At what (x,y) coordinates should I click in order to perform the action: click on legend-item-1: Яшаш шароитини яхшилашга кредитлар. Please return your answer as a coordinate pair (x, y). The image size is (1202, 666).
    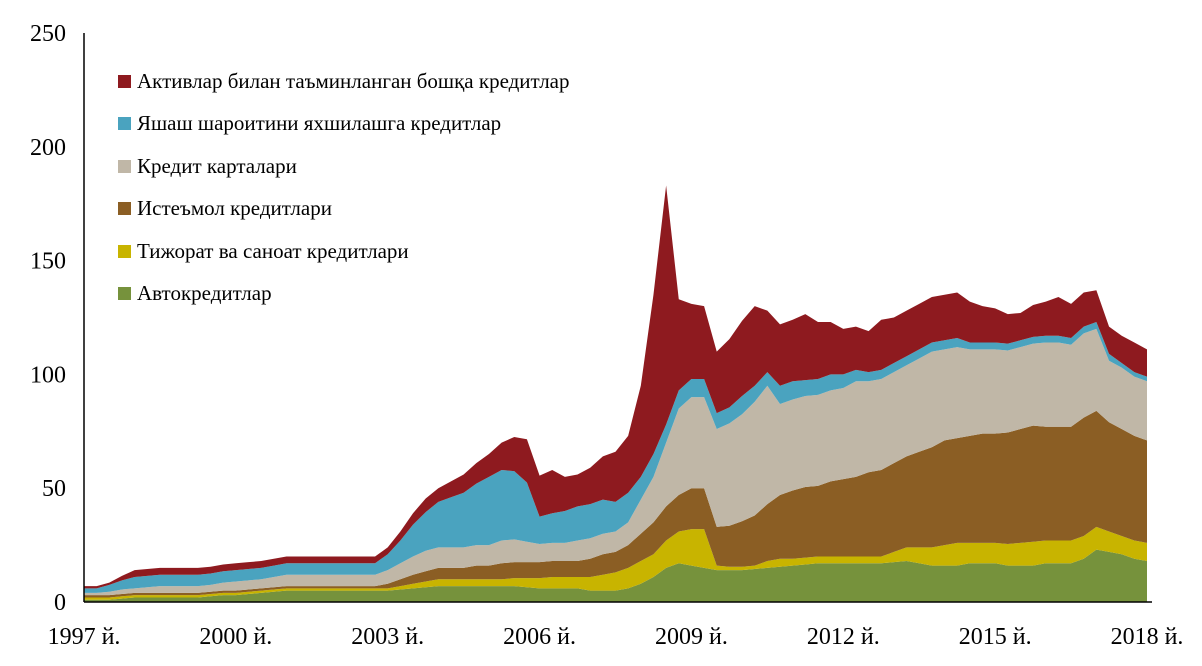
    Looking at the image, I should click on (344, 124).